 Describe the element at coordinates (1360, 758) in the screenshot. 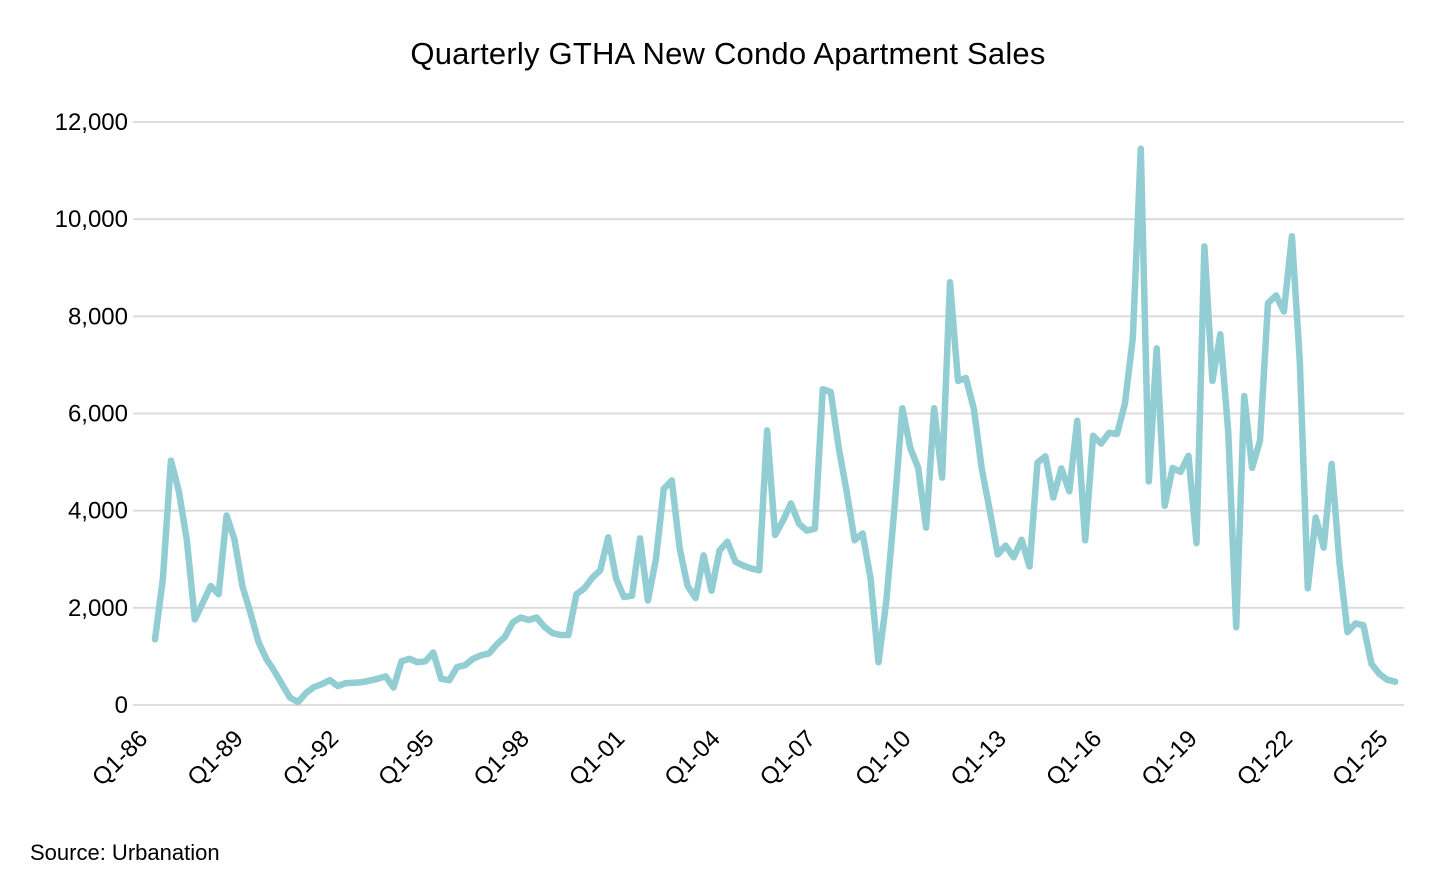

I see `x-axis-tick-label: Q1-25` at that location.